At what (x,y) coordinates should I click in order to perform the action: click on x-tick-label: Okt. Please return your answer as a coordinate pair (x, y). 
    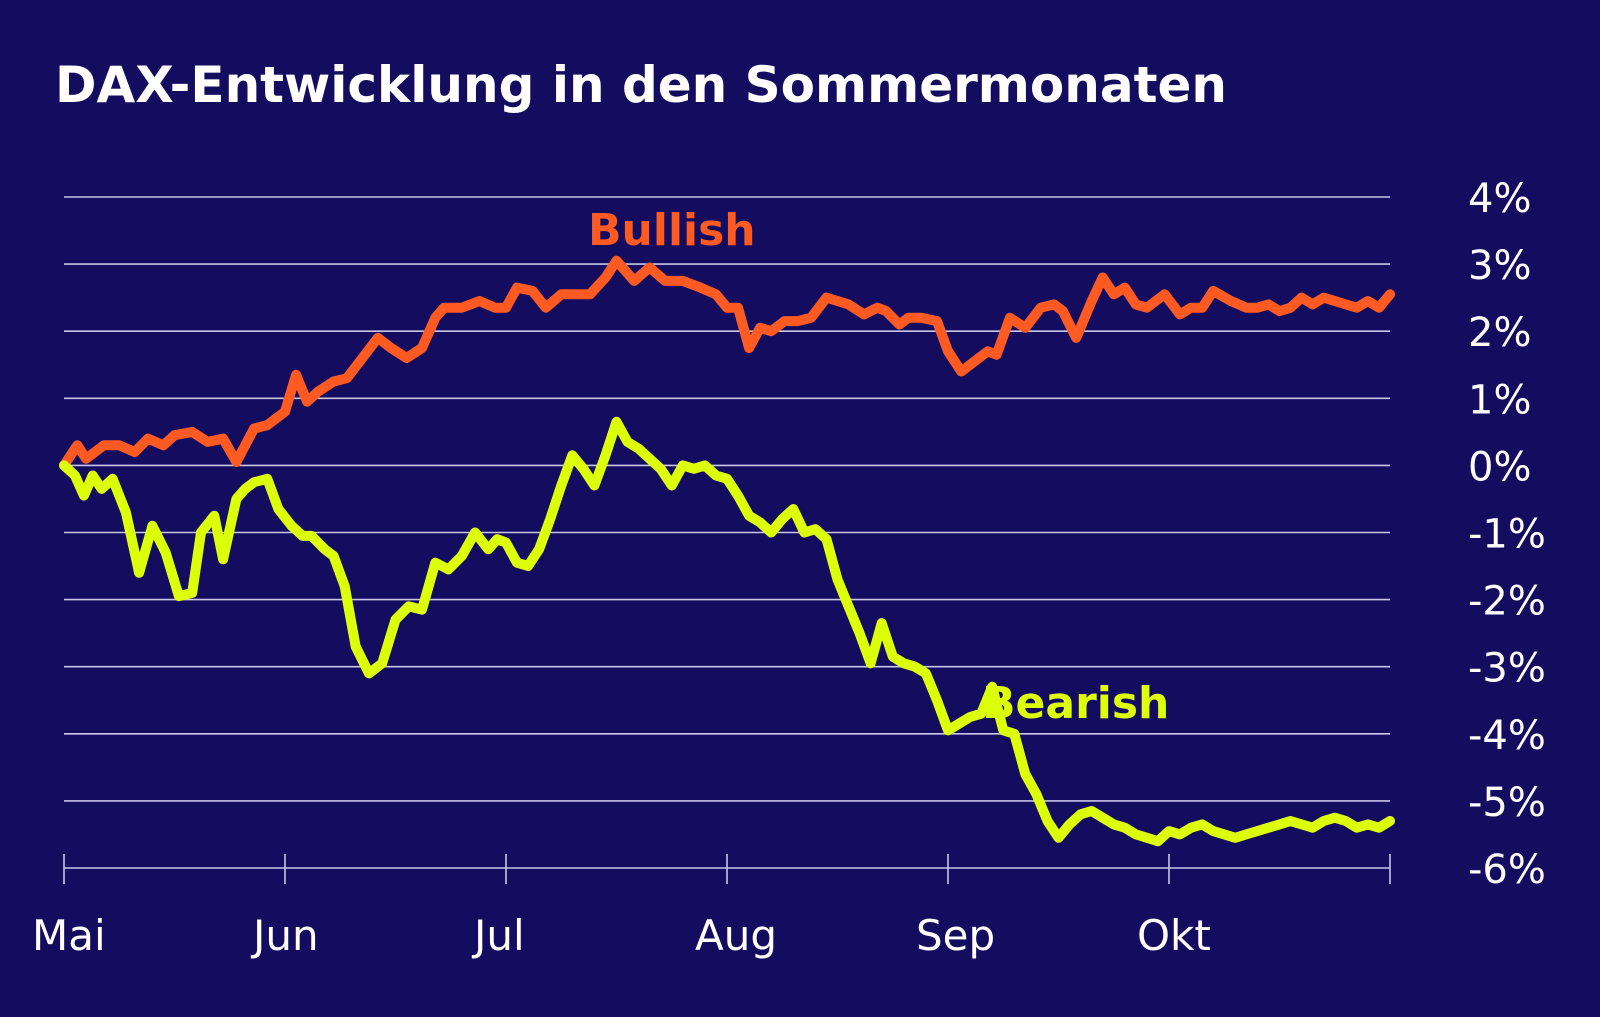
    Looking at the image, I should click on (1174, 935).